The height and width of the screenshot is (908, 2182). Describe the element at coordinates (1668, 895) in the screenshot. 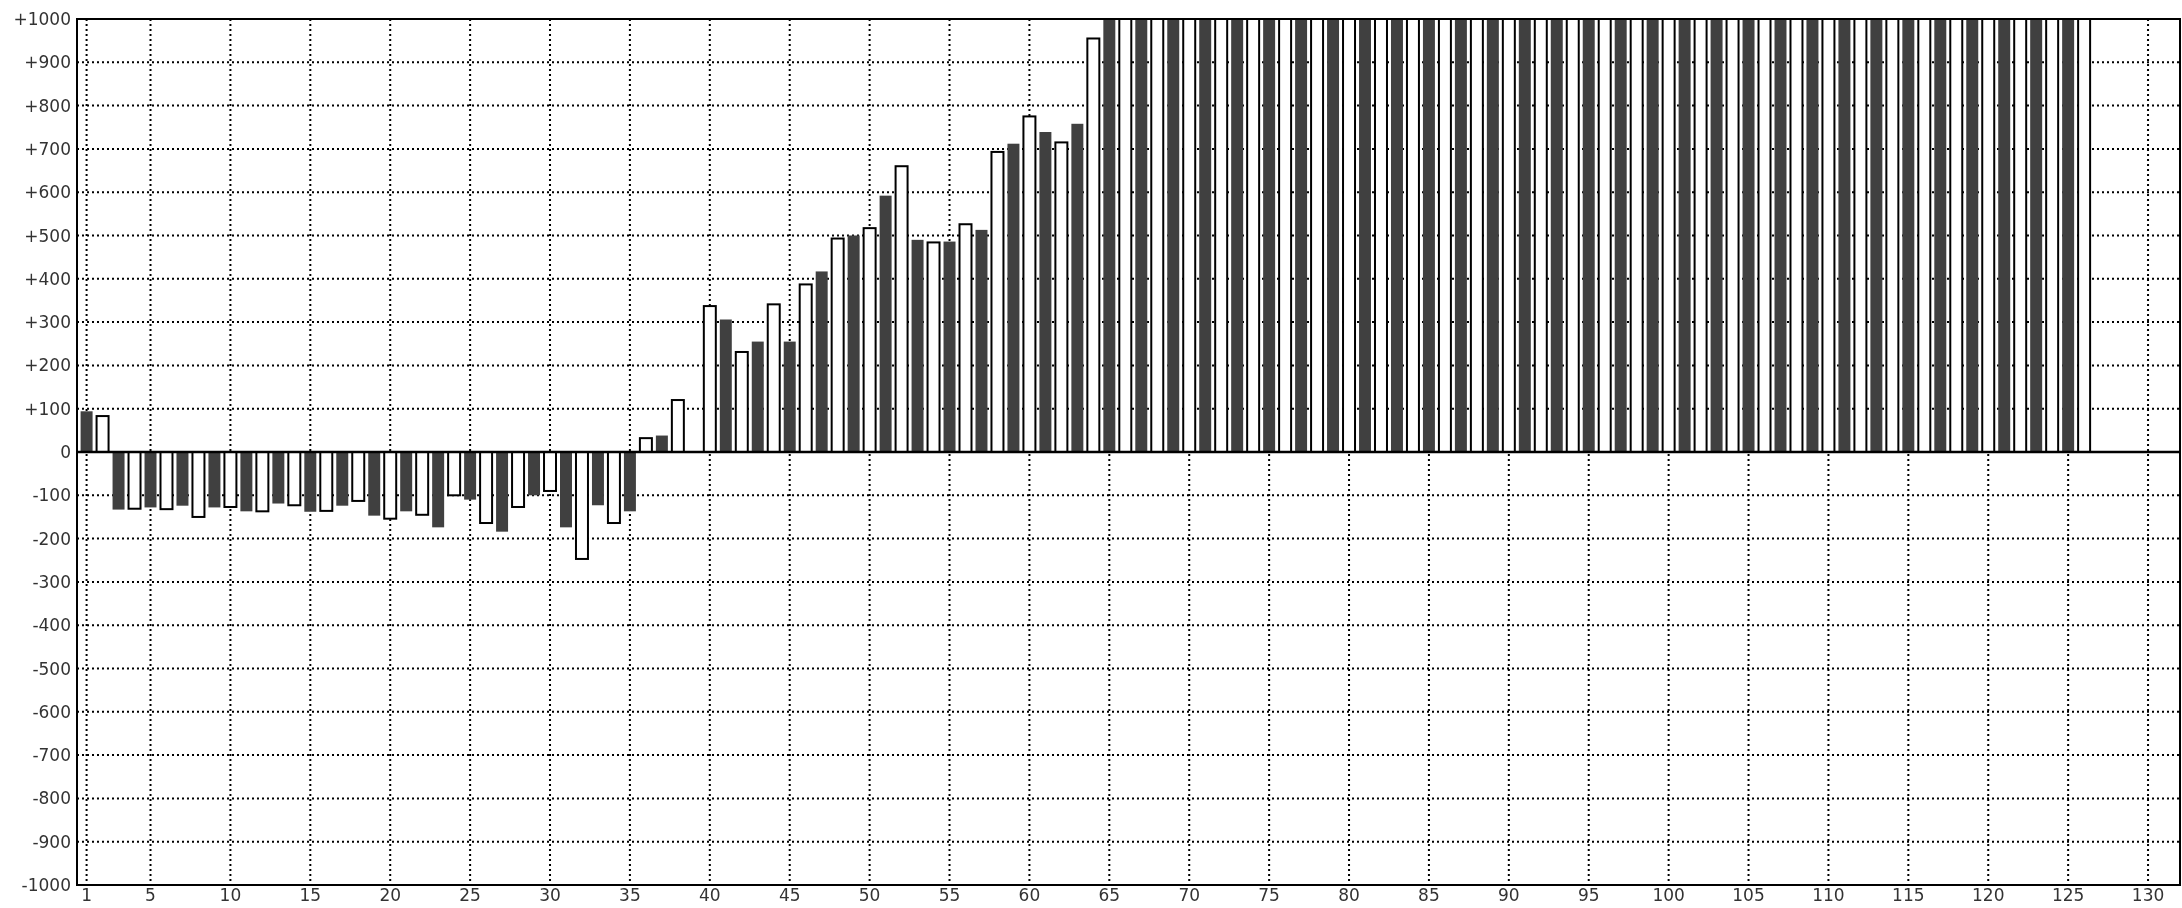

I see `x-tick-label: 100` at that location.